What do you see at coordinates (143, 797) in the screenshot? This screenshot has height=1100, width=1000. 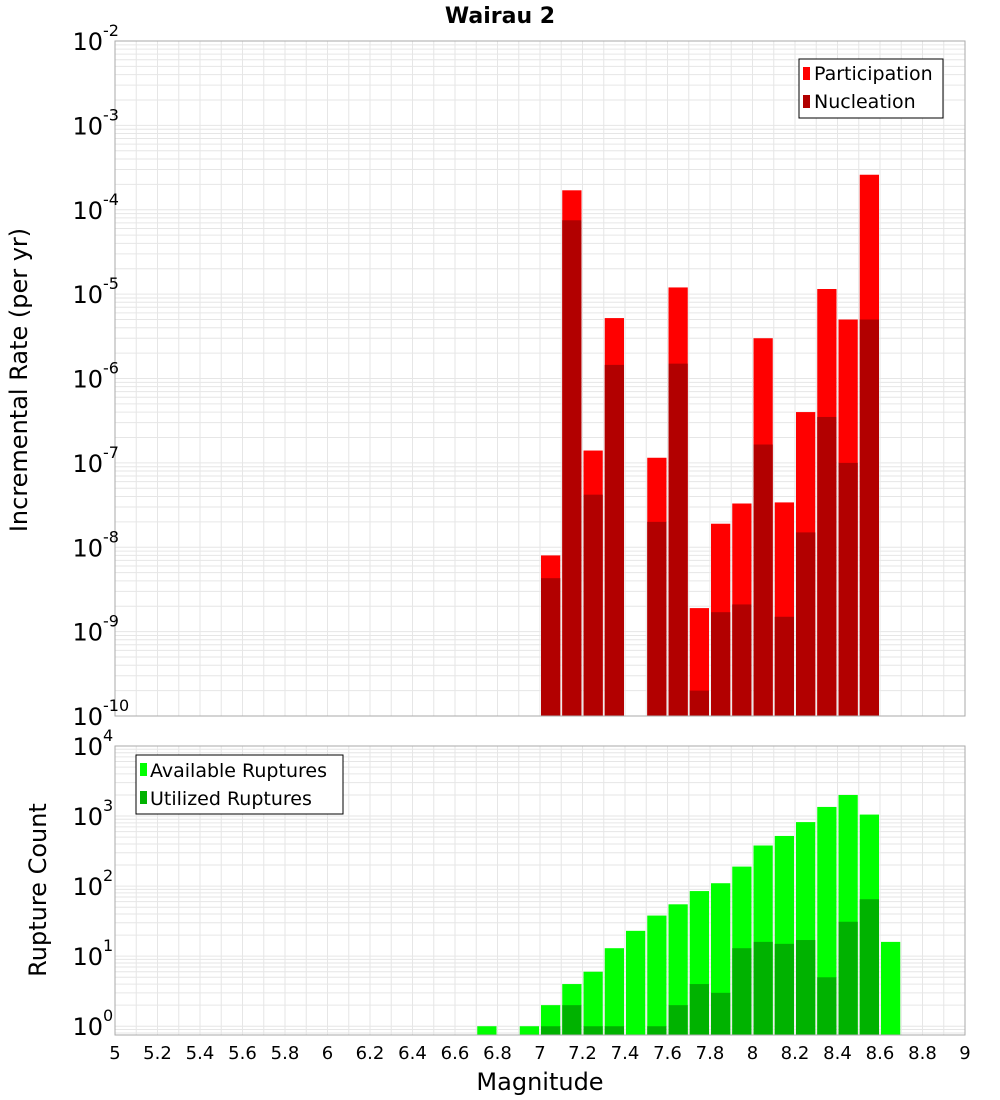 I see `legend-swatch-utilized` at bounding box center [143, 797].